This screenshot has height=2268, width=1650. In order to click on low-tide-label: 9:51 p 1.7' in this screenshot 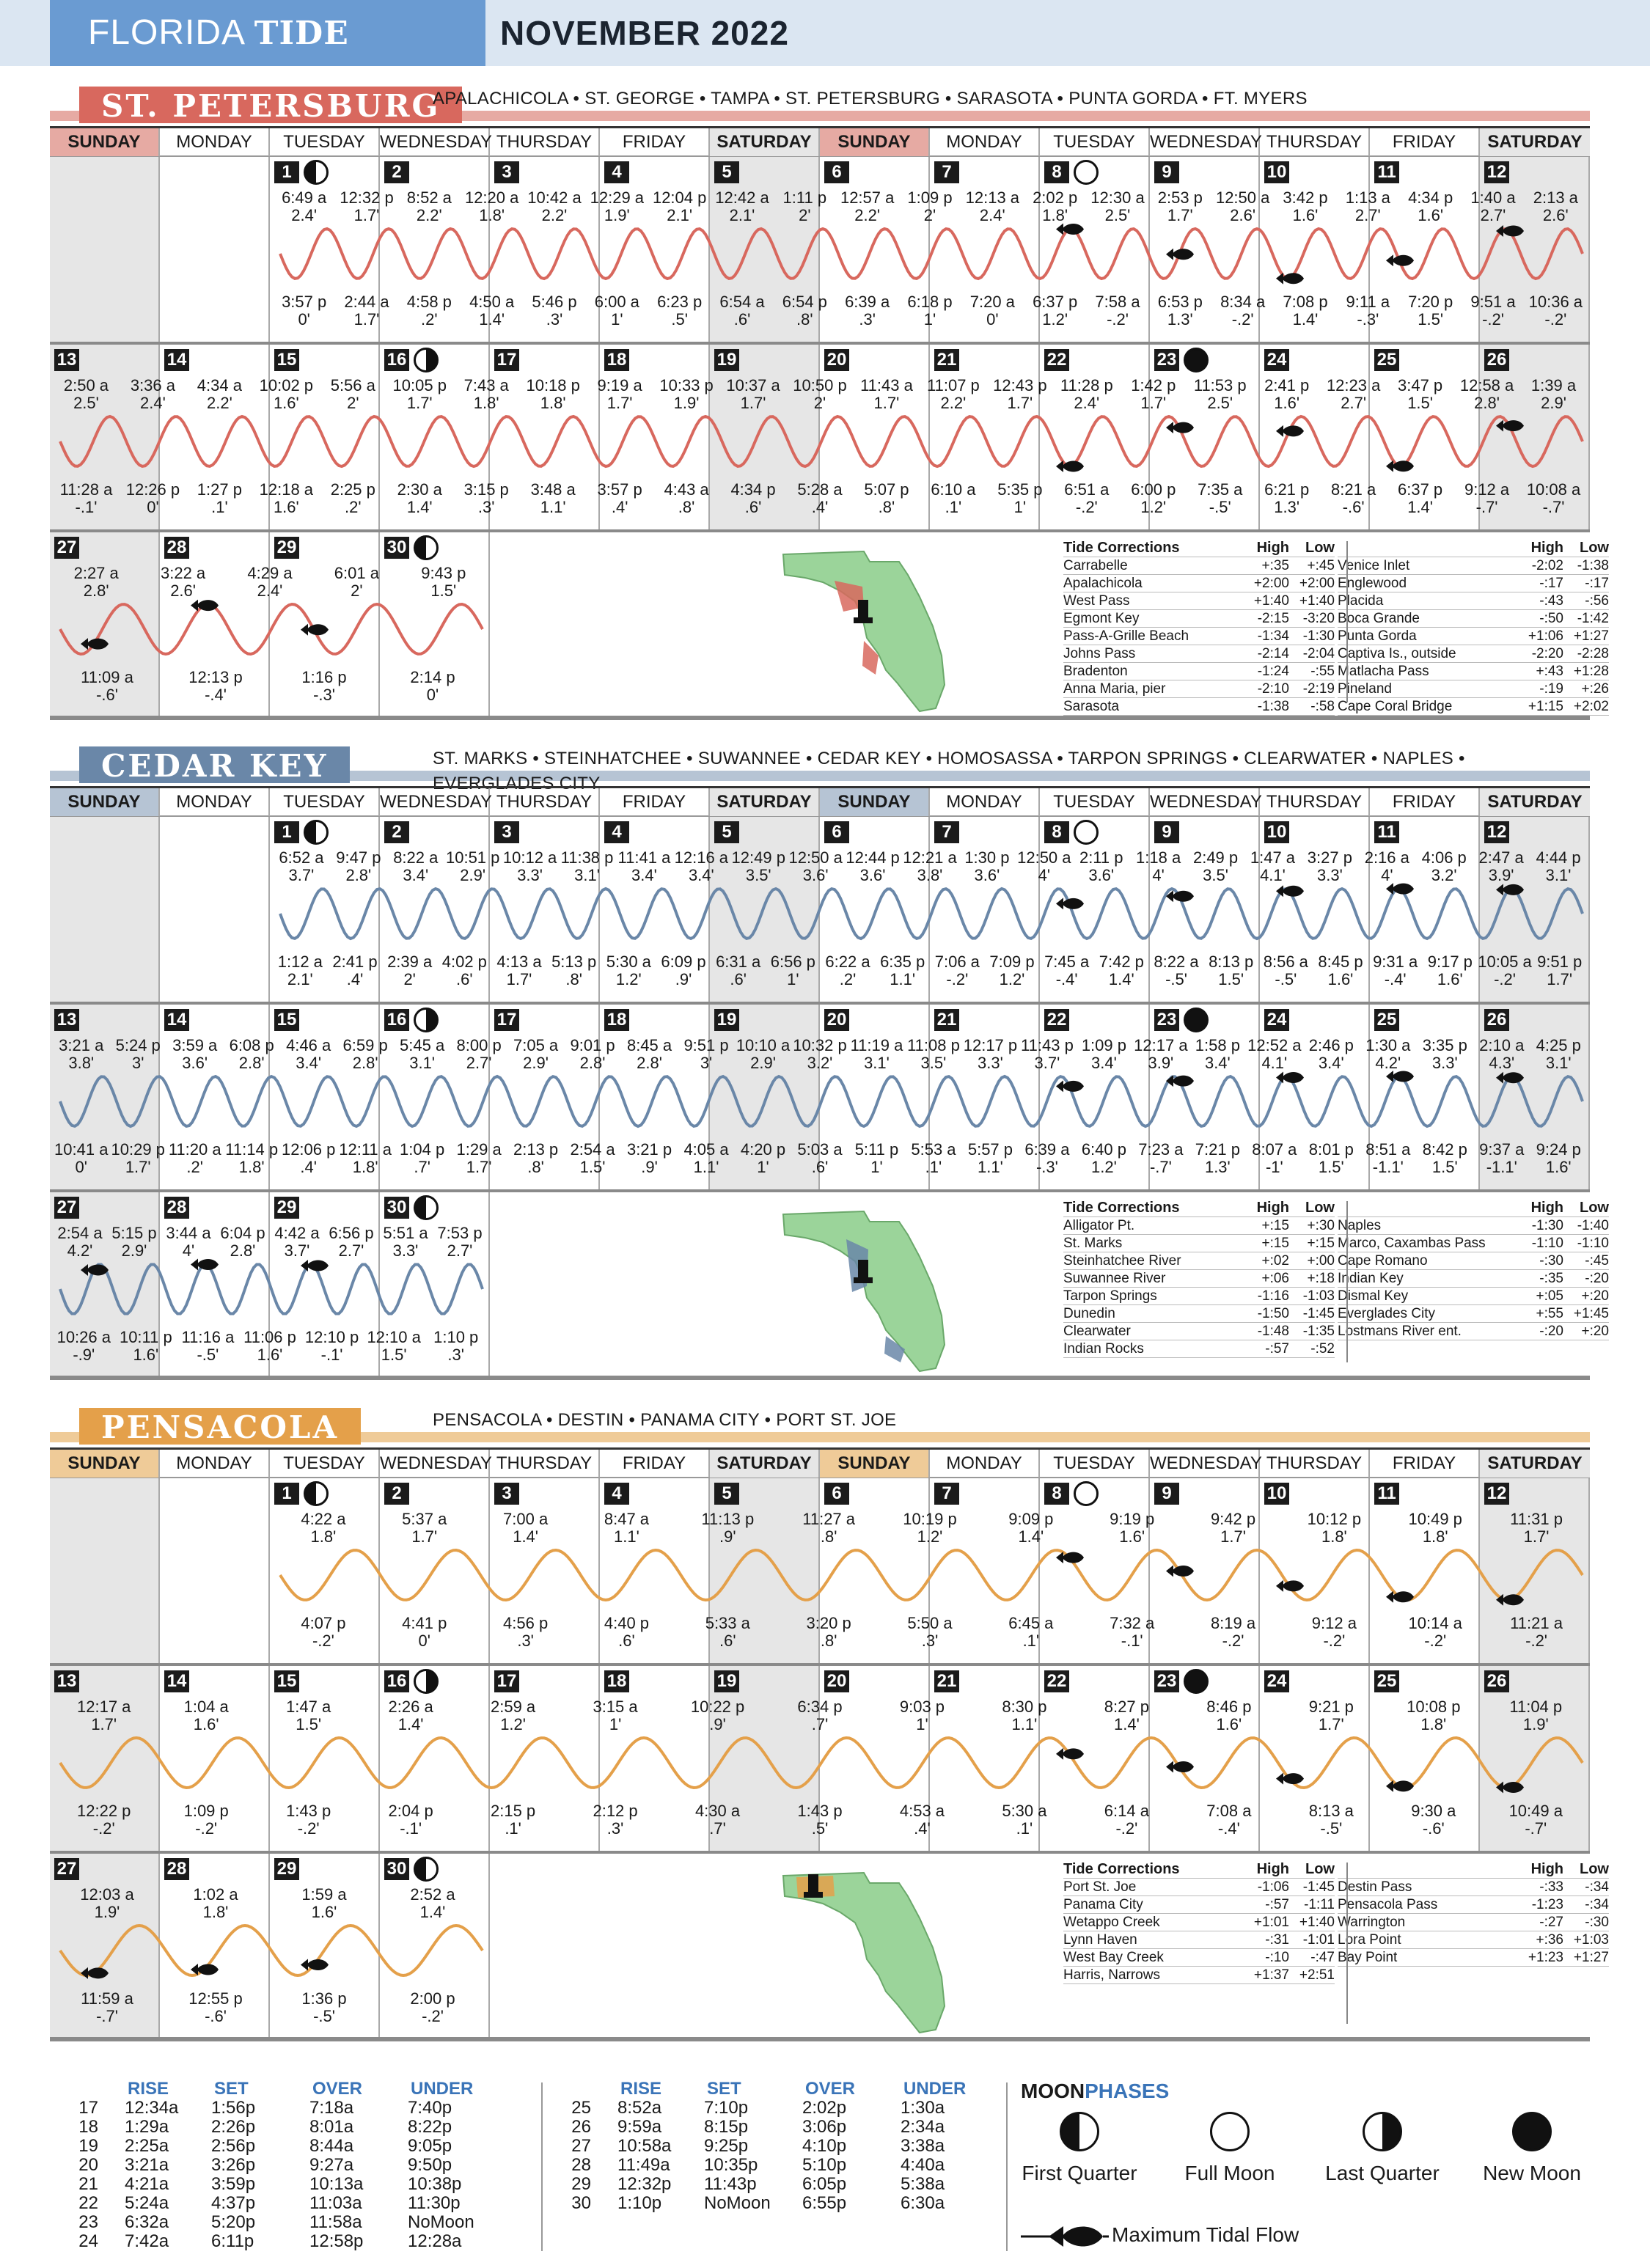, I will do `click(1560, 971)`.